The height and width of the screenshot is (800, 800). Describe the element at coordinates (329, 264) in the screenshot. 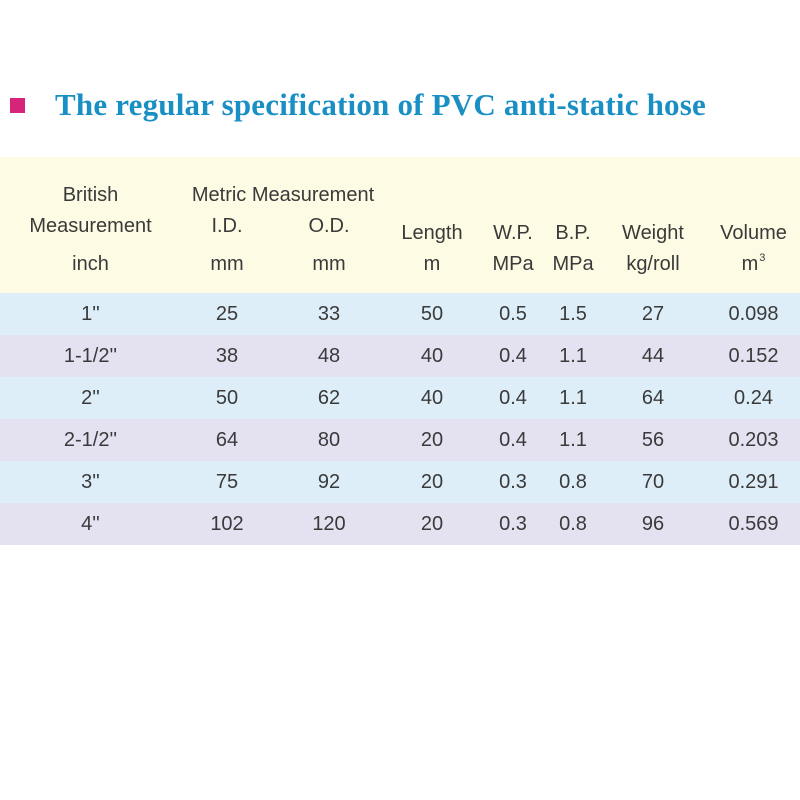

I see `unit-od-mm: mm` at that location.